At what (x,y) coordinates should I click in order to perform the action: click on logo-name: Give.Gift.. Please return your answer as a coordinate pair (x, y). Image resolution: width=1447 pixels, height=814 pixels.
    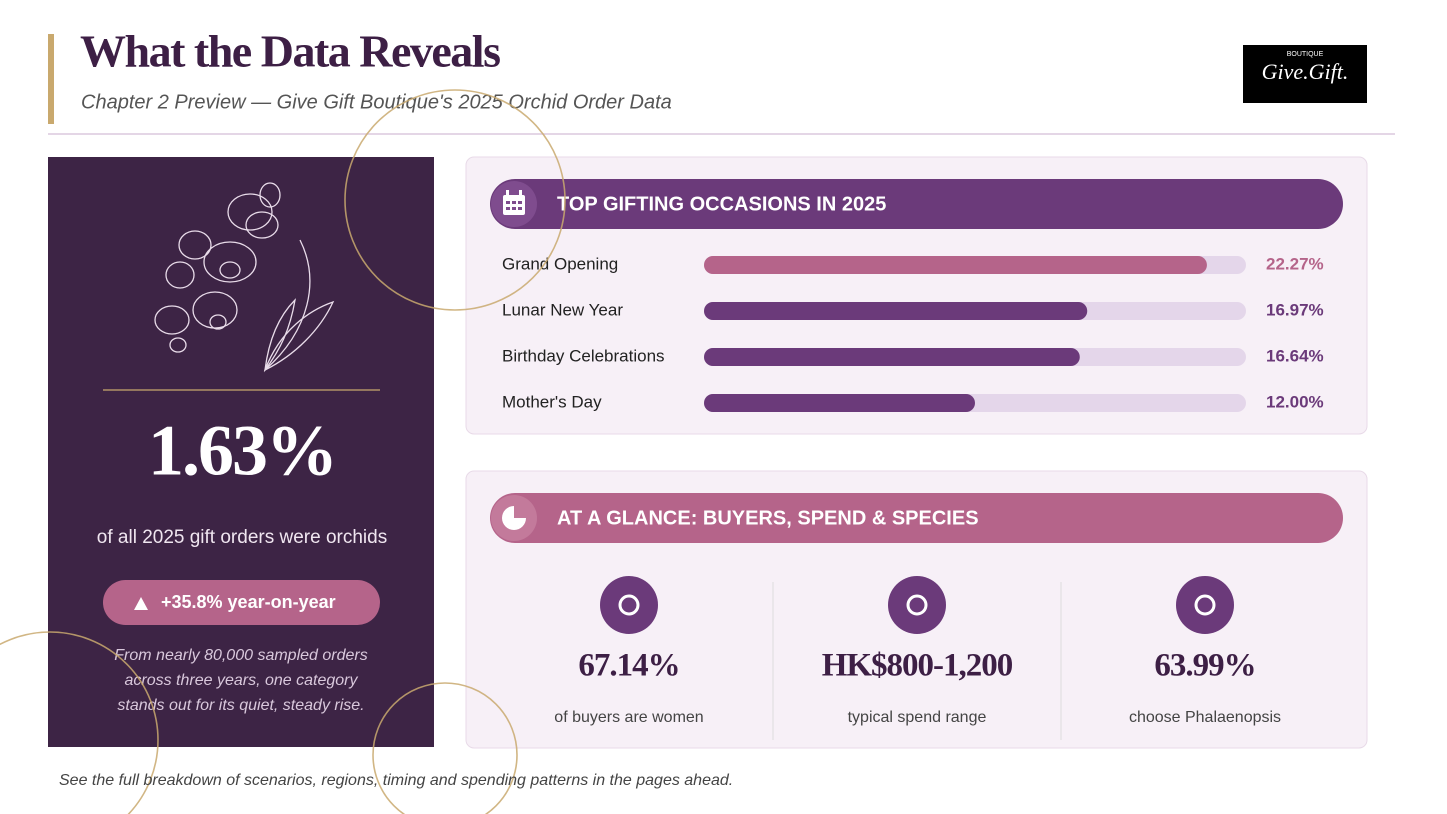
    Looking at the image, I should click on (1305, 71).